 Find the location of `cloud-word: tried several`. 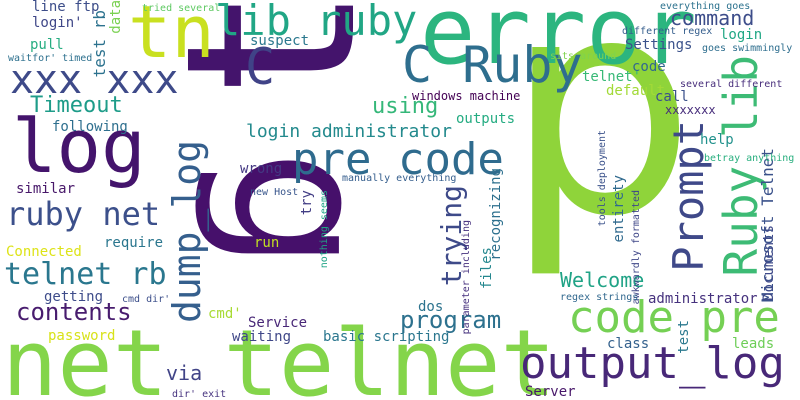

cloud-word: tried several is located at coordinates (181, 8).